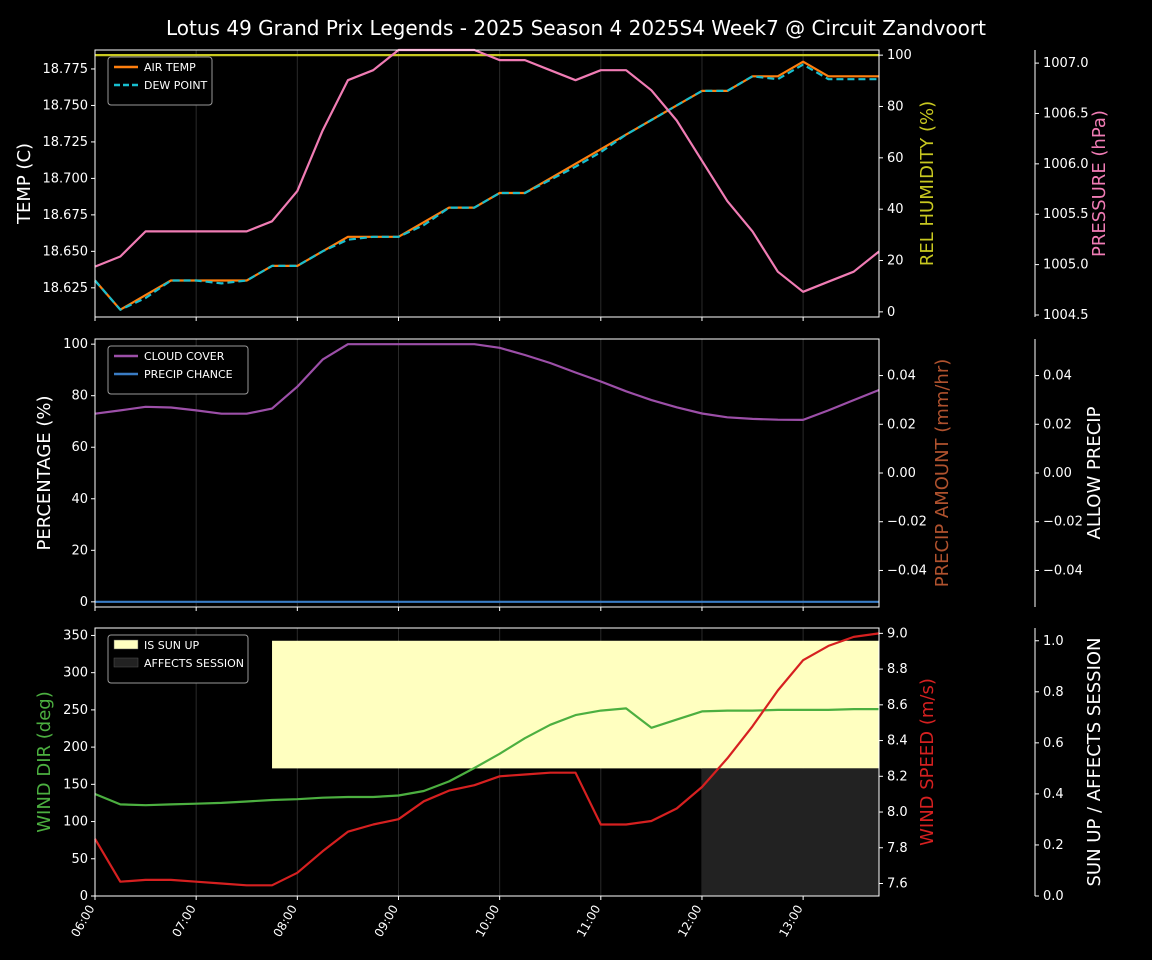  Describe the element at coordinates (927, 183) in the screenshot. I see `right1-axis-label: REL HUMIDITY (%)` at that location.